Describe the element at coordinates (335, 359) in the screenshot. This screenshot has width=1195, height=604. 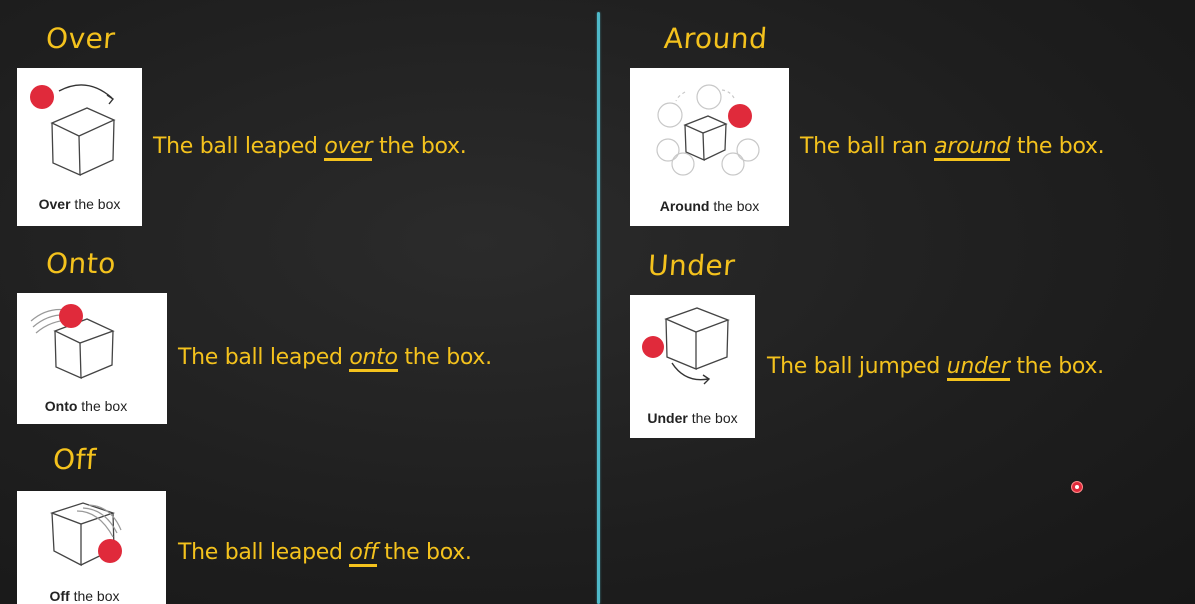
I see `sentence-onto: The ball leaped onto the box.` at that location.